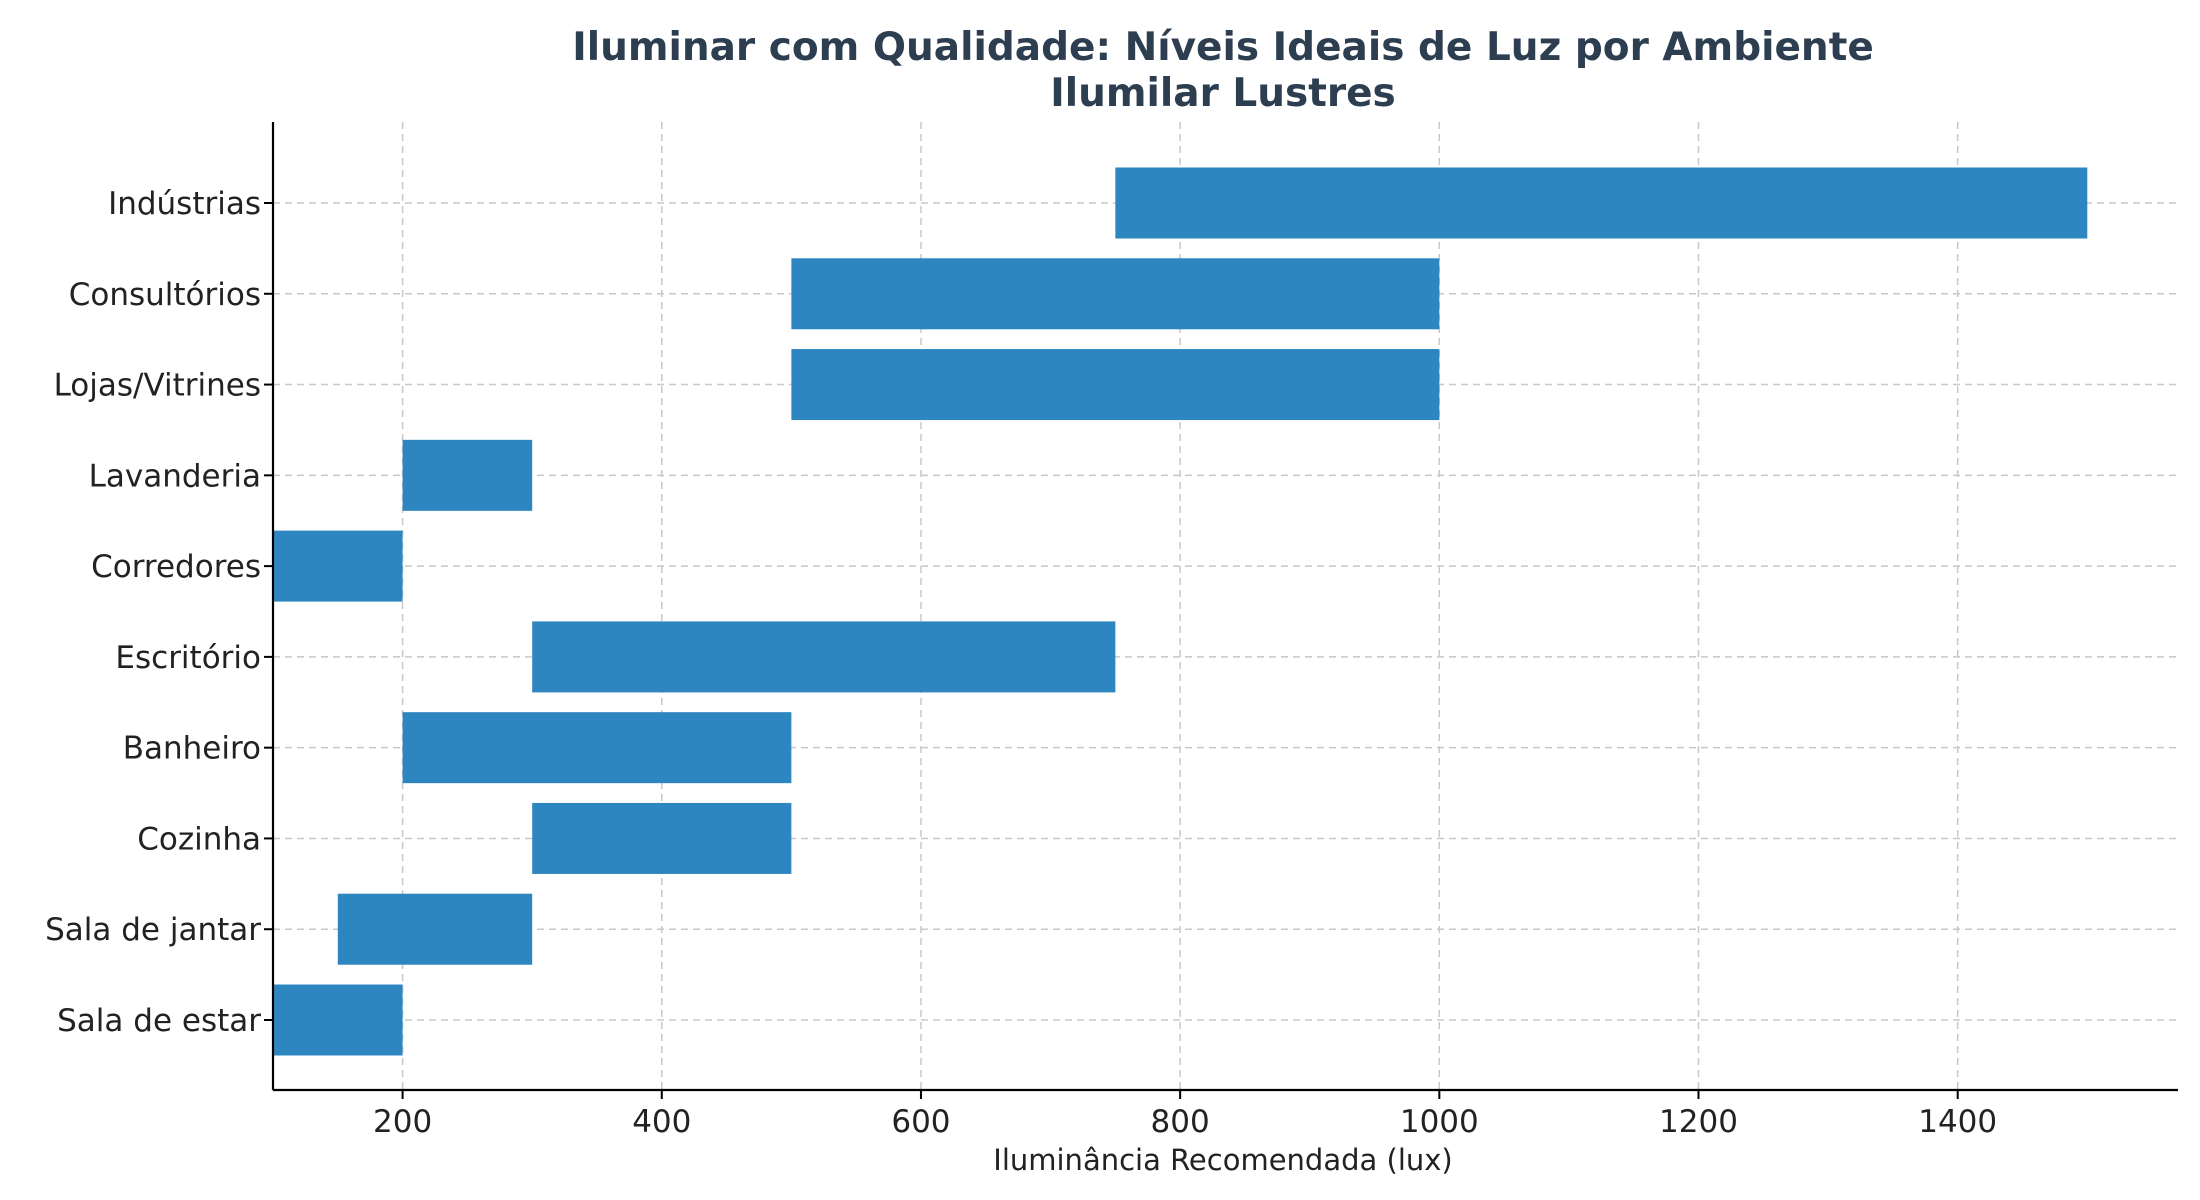 The image size is (2200, 1200). What do you see at coordinates (192, 749) in the screenshot?
I see `y-tick-label: Banheiro` at bounding box center [192, 749].